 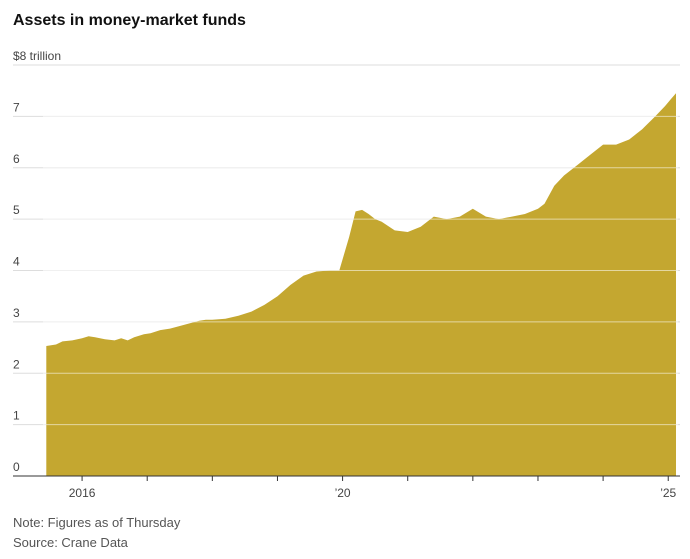 I want to click on x-axis: 2016 ’20 ’25, so click(x=346, y=487).